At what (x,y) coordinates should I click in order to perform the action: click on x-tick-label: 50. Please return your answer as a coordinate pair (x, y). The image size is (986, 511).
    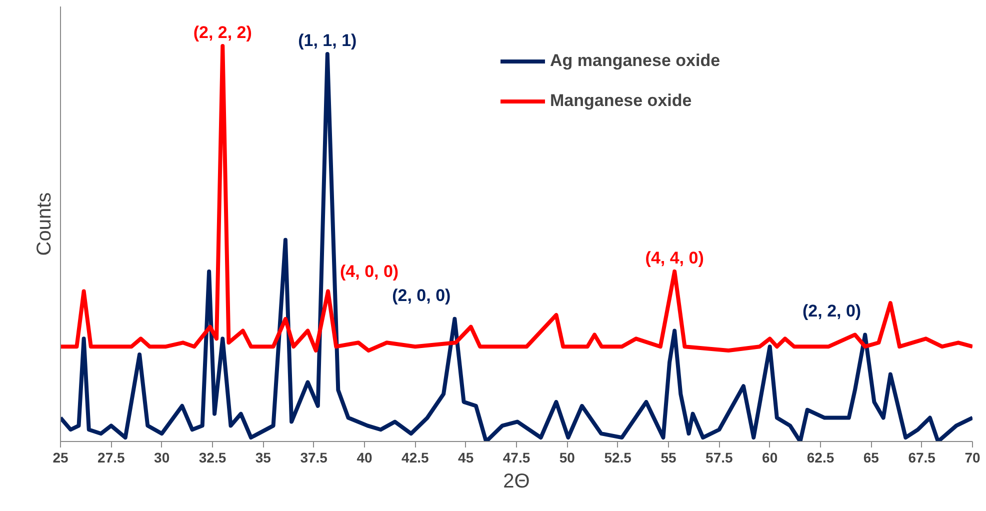
    Looking at the image, I should click on (567, 458).